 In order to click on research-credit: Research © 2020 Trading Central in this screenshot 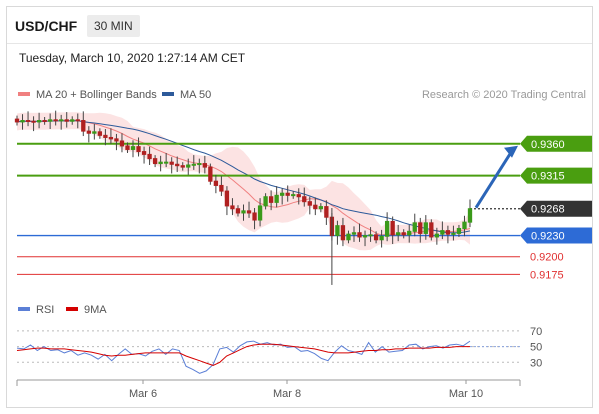, I will do `click(504, 95)`.